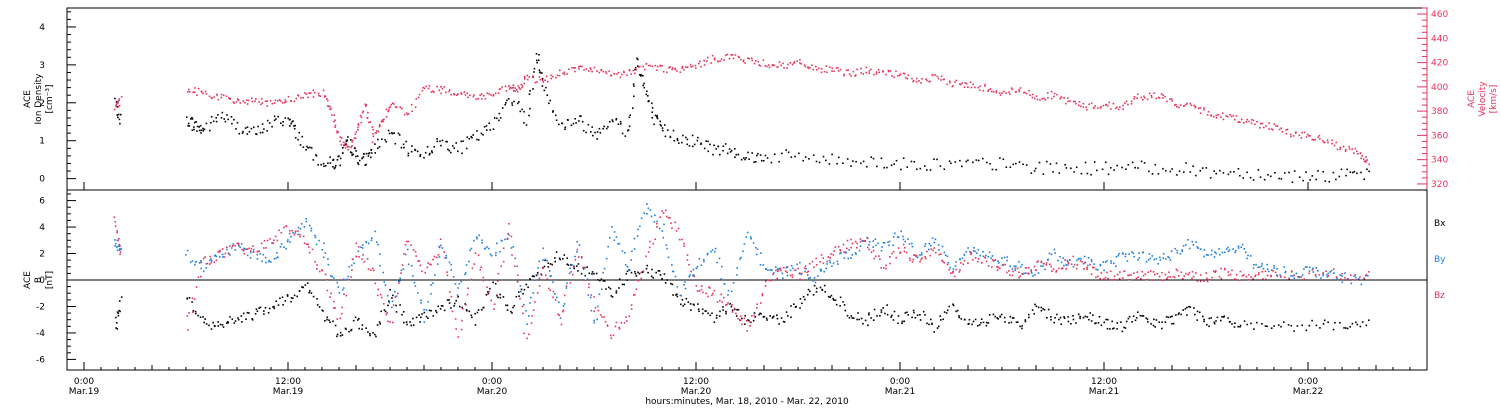  I want to click on x-tick-date-label: Mar.21, so click(900, 392).